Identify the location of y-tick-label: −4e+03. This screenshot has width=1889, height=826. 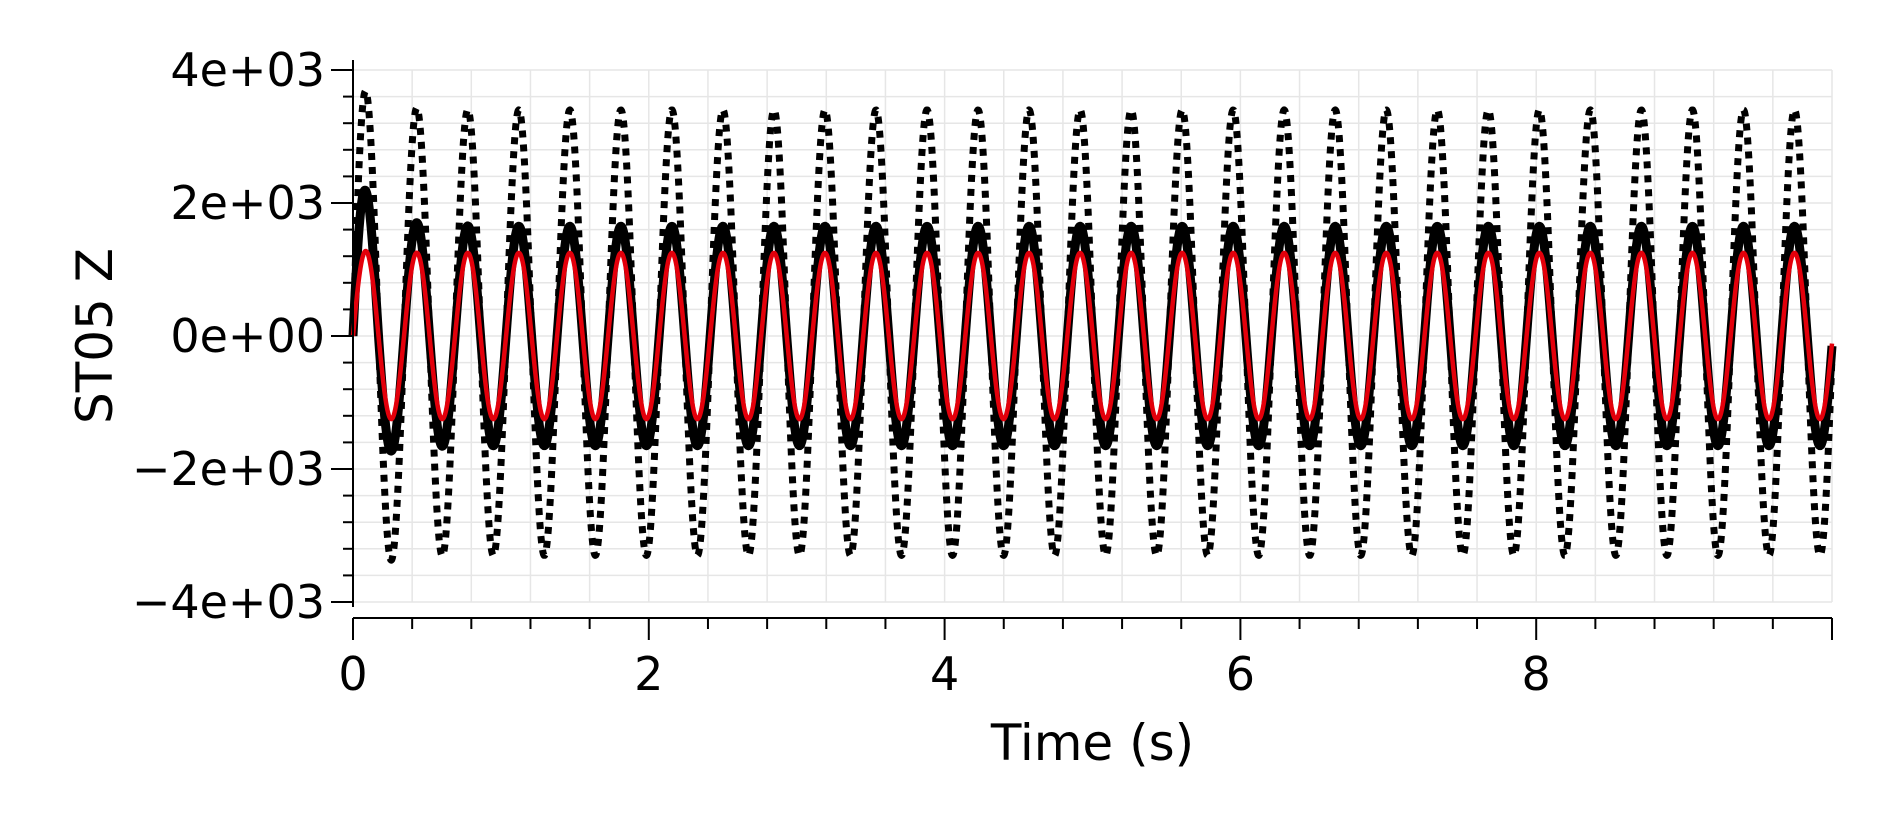
(228, 602).